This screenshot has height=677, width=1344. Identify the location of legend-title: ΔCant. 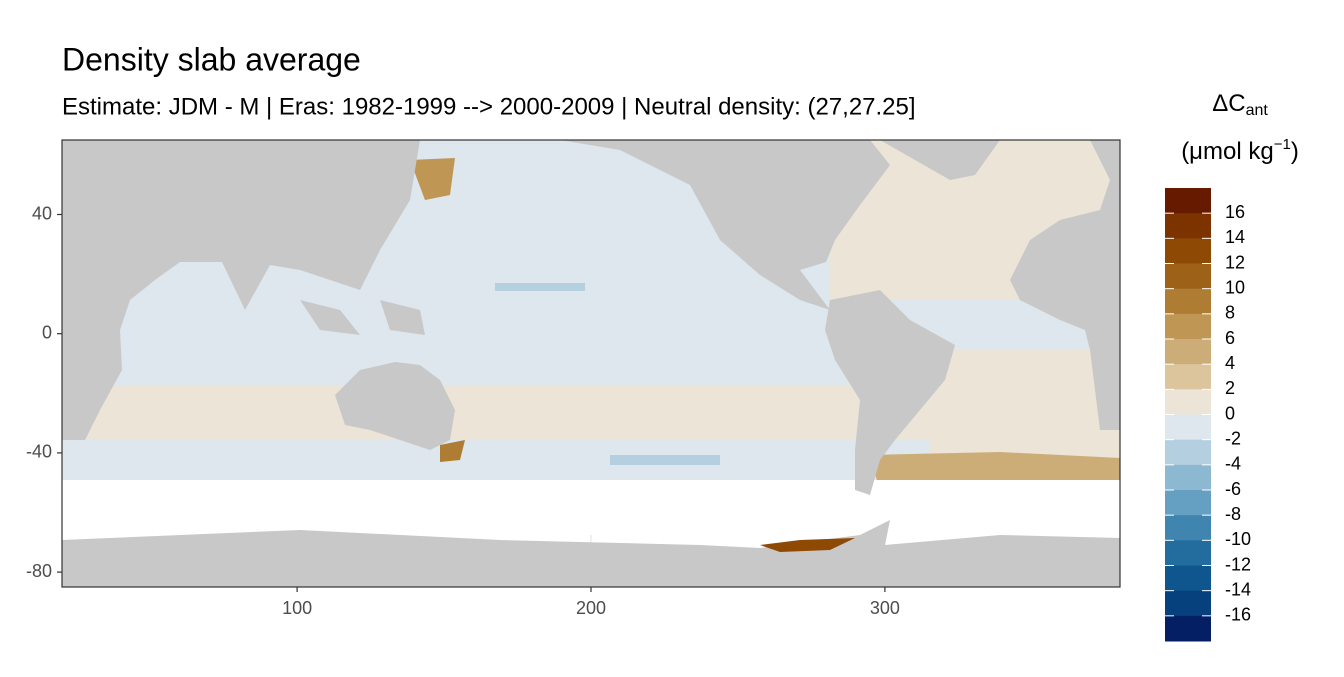
(1240, 104).